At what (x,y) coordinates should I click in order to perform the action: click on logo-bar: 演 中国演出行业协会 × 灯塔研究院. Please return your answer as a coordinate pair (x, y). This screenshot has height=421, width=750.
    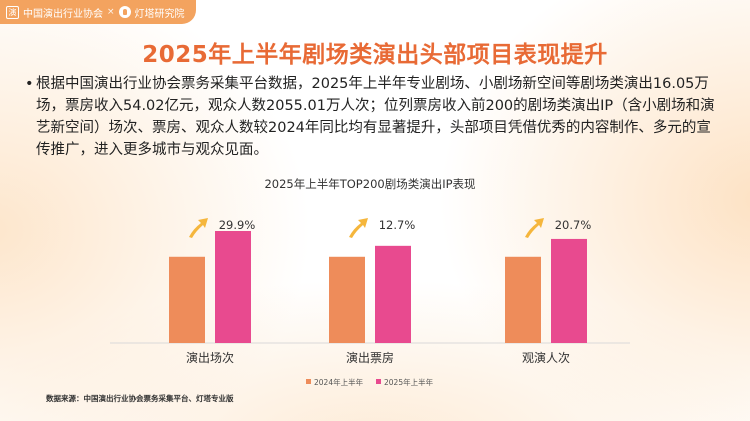
    Looking at the image, I should click on (98, 12).